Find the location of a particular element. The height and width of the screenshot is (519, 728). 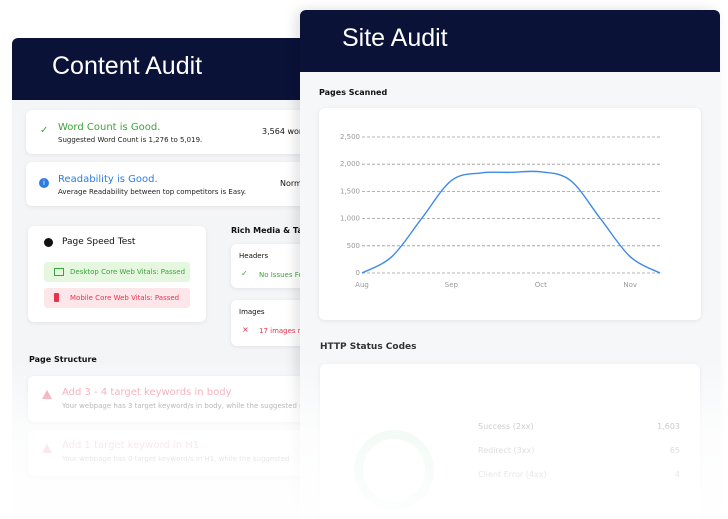

badge-text: Mobile Core Web Vitals: Passed is located at coordinates (125, 298).